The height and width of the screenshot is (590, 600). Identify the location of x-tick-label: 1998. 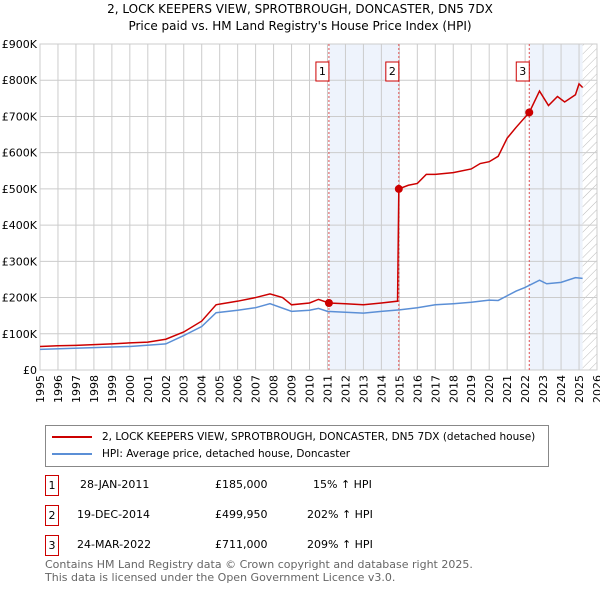
(94, 389).